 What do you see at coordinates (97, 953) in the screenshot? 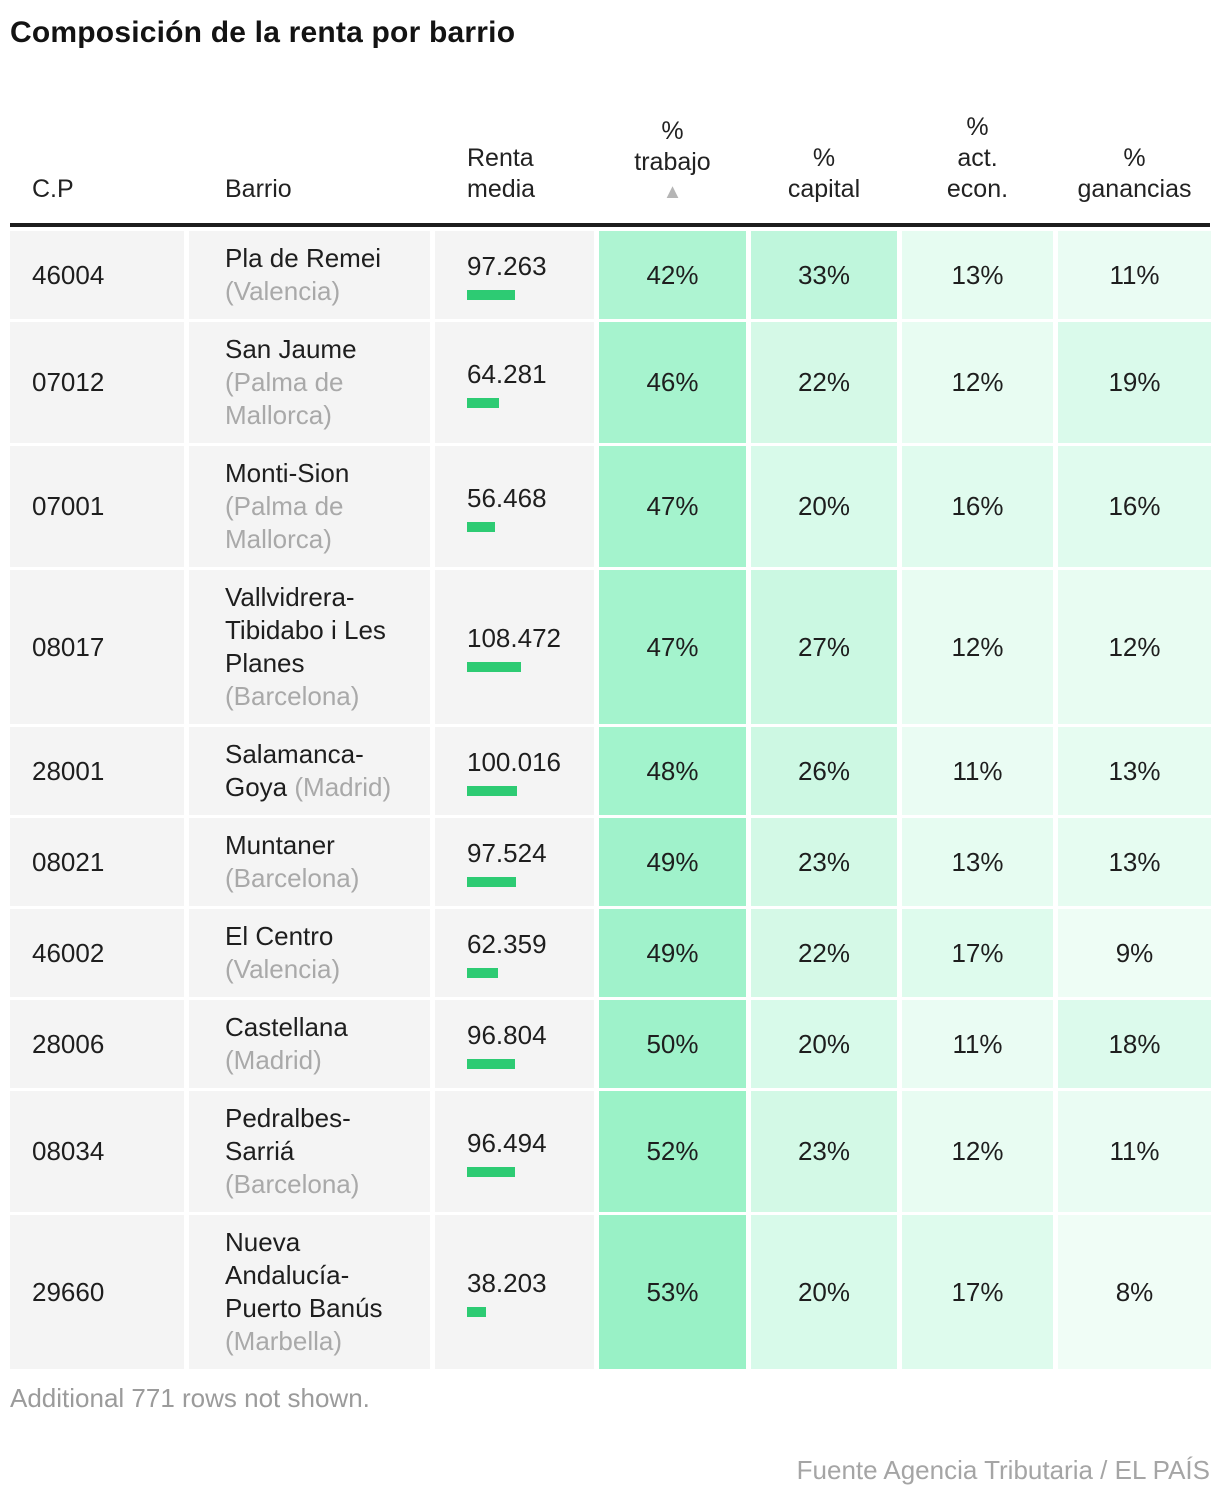
I see `postal-code-cell: 46002` at bounding box center [97, 953].